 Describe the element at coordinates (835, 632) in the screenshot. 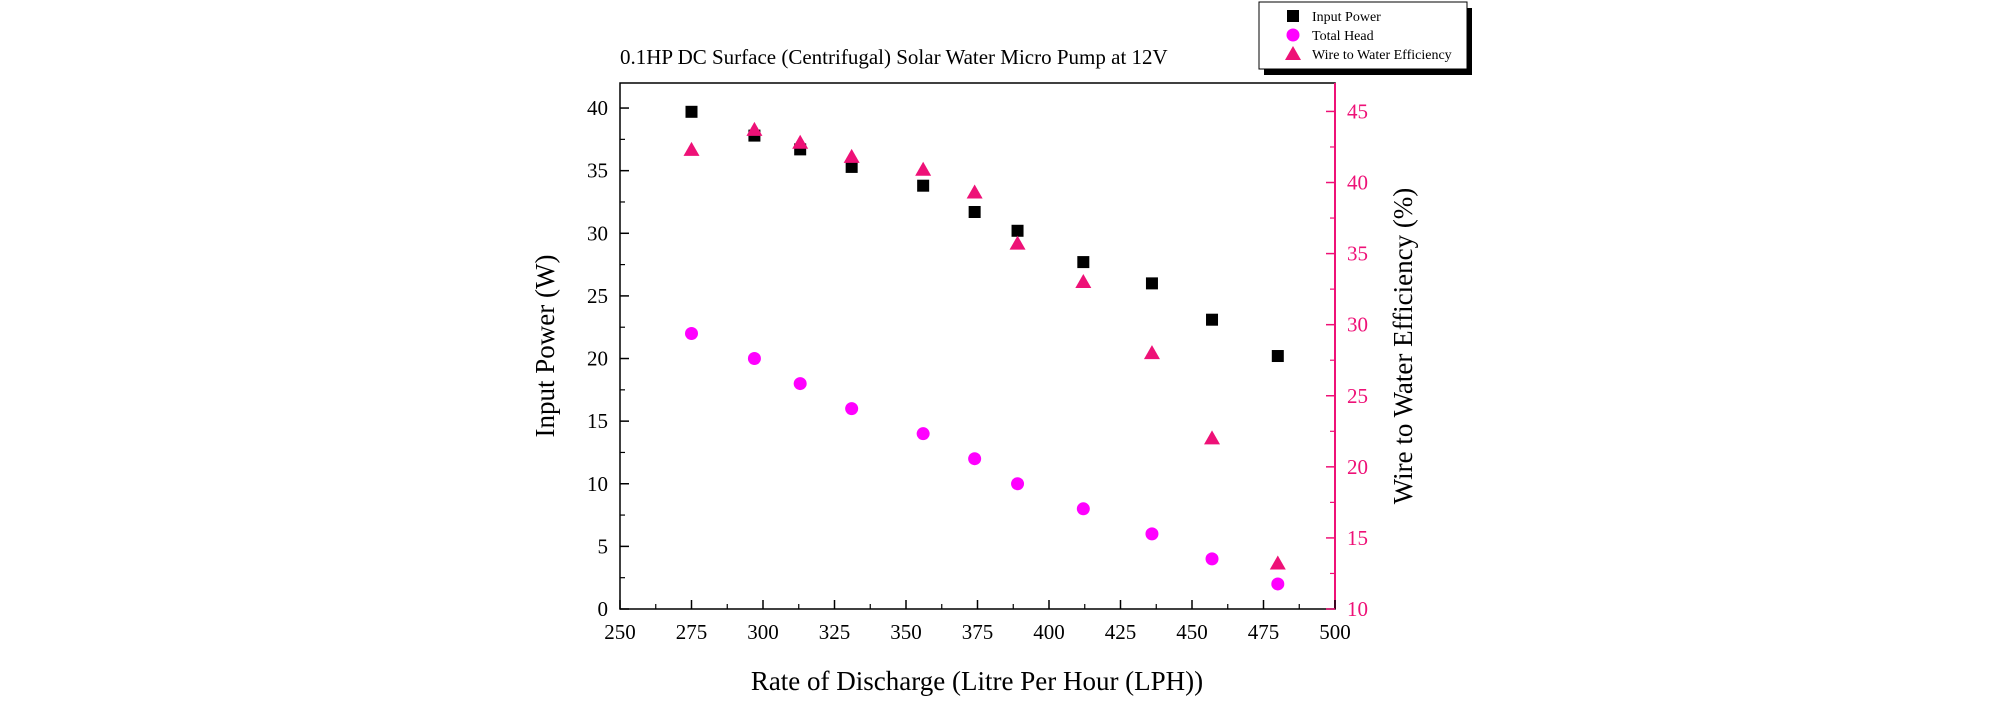

I see `x-tick-label: 325` at that location.